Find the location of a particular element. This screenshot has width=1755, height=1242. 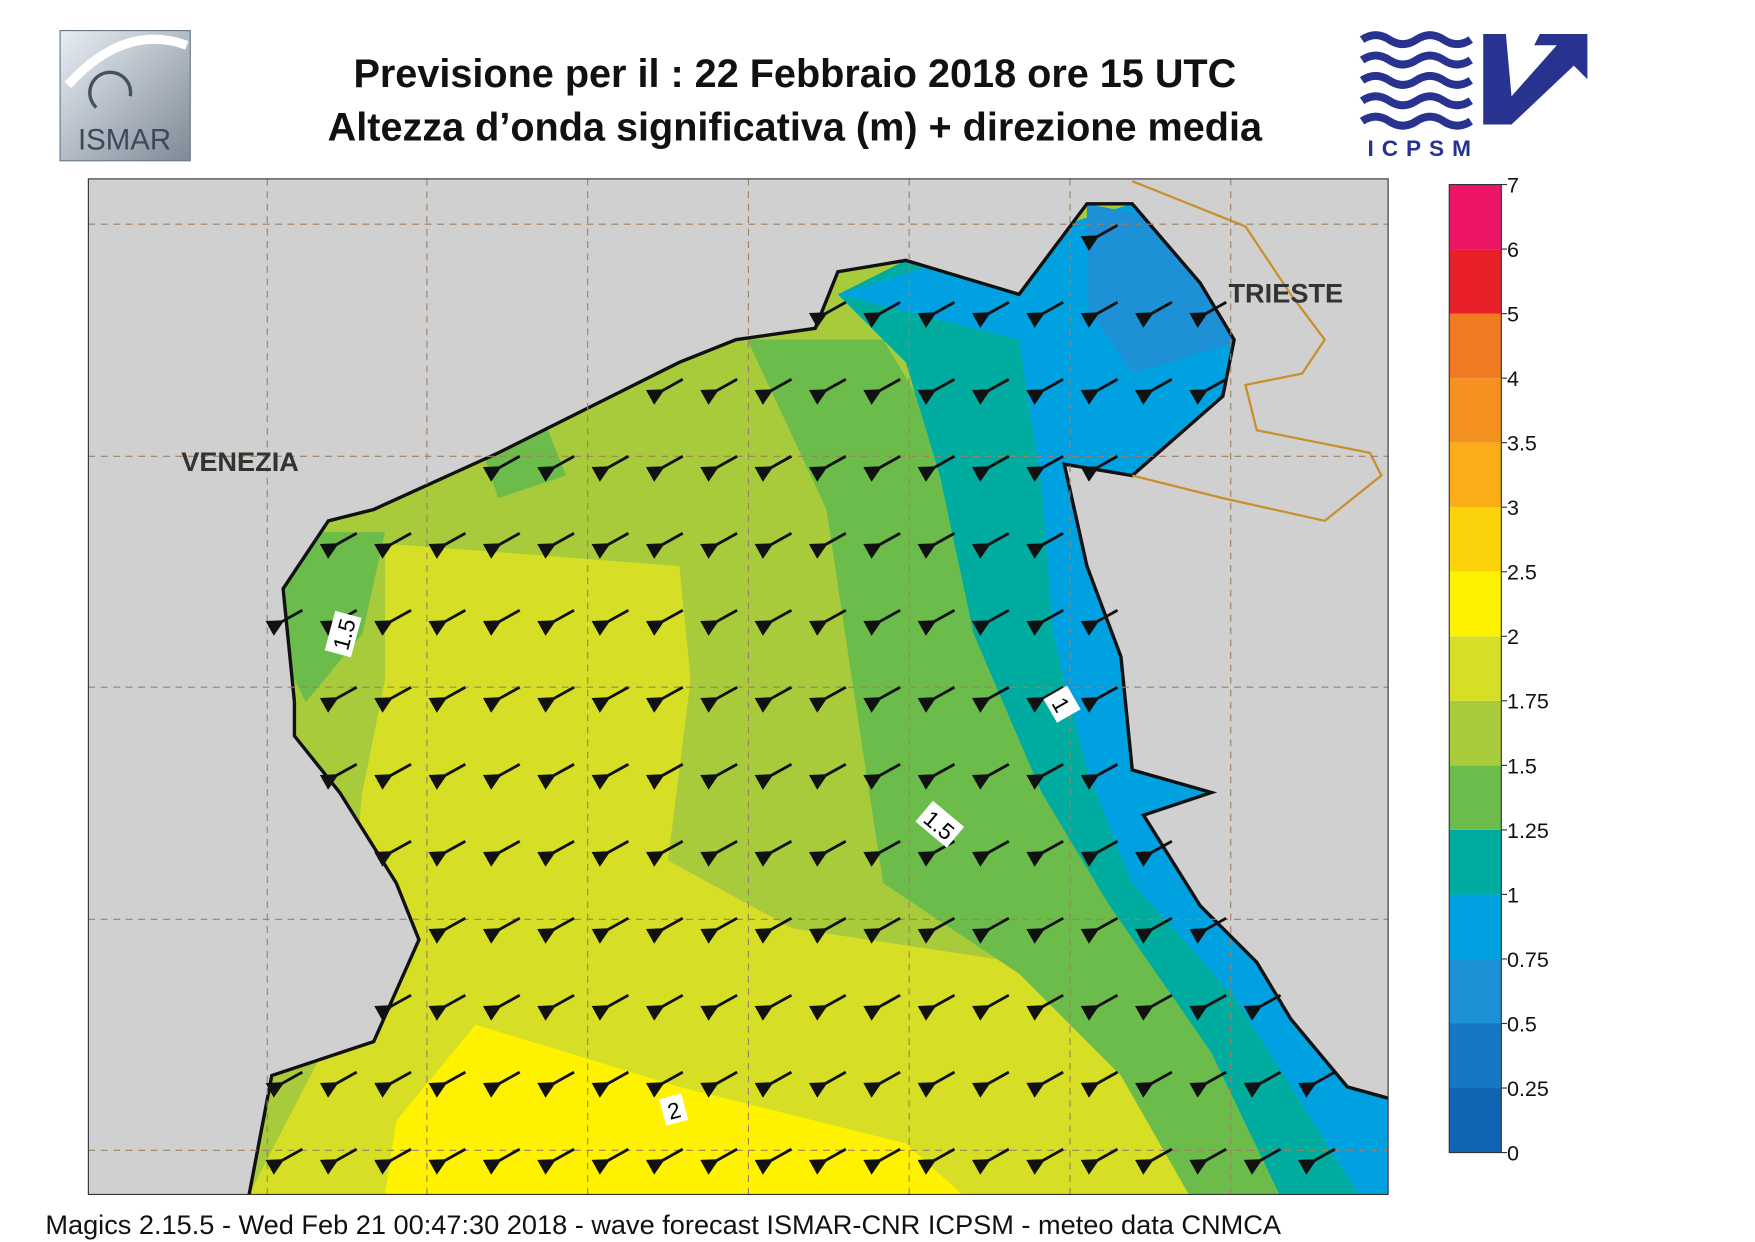

place-label: TRIESTE is located at coordinates (1285, 292).